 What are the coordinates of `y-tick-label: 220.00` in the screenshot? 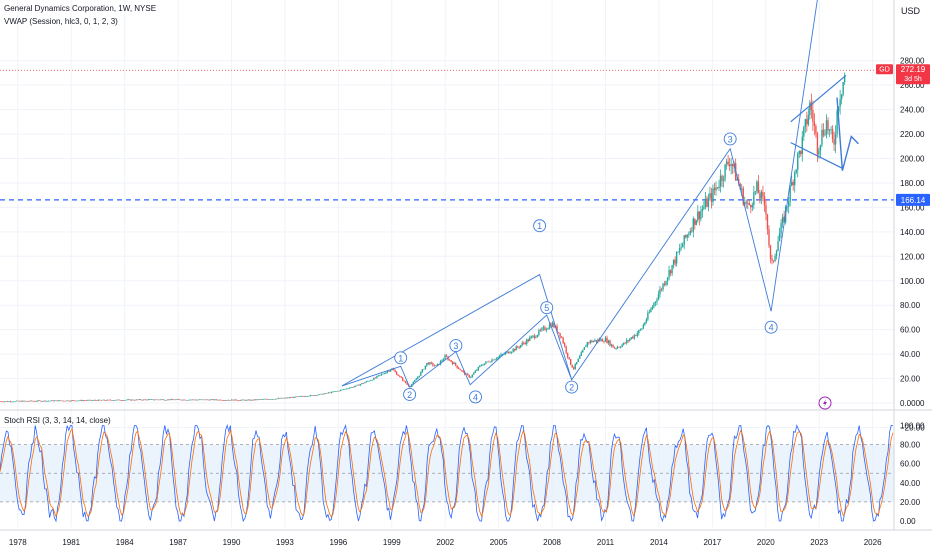 It's located at (912, 134).